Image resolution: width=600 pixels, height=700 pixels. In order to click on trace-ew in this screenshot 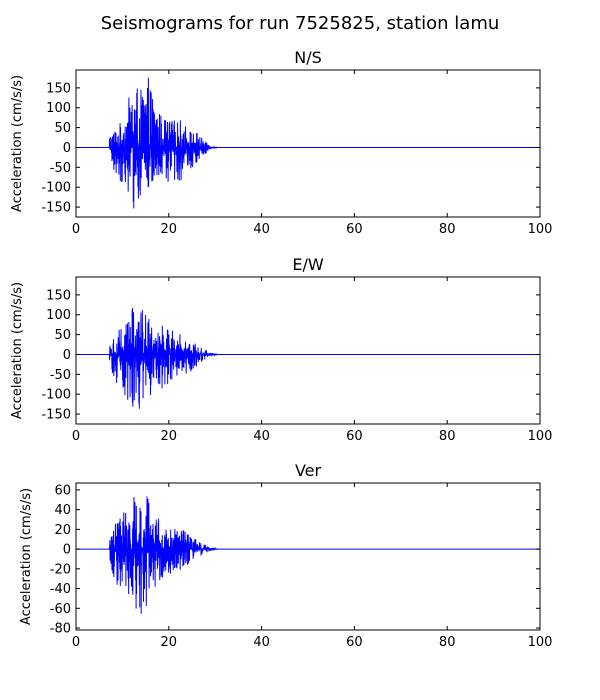, I will do `click(308, 358)`.